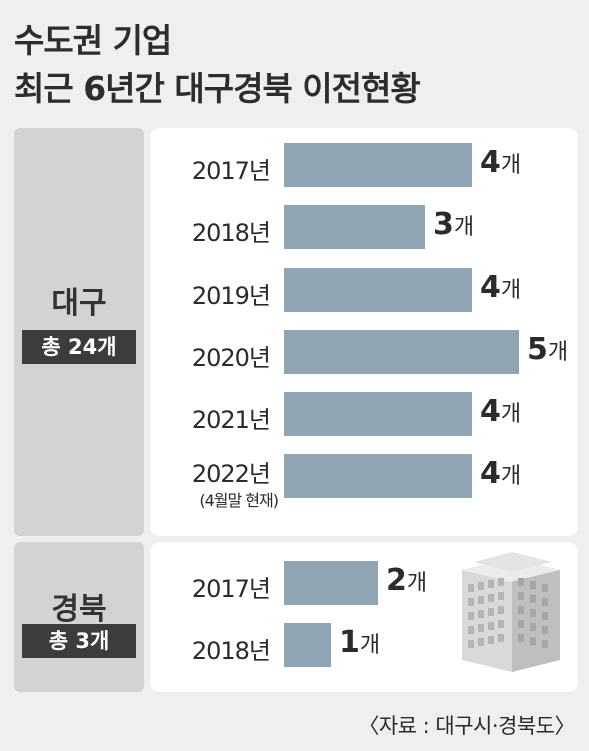 The image size is (589, 751). I want to click on daegu-label-panel: 대구 총 24개, so click(79, 332).